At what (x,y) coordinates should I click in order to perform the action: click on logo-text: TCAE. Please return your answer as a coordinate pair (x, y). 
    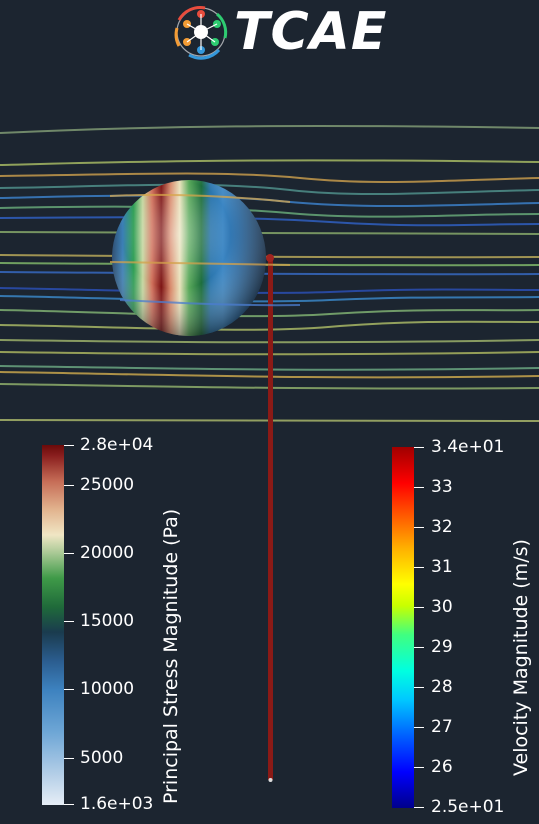
    Looking at the image, I should click on (311, 32).